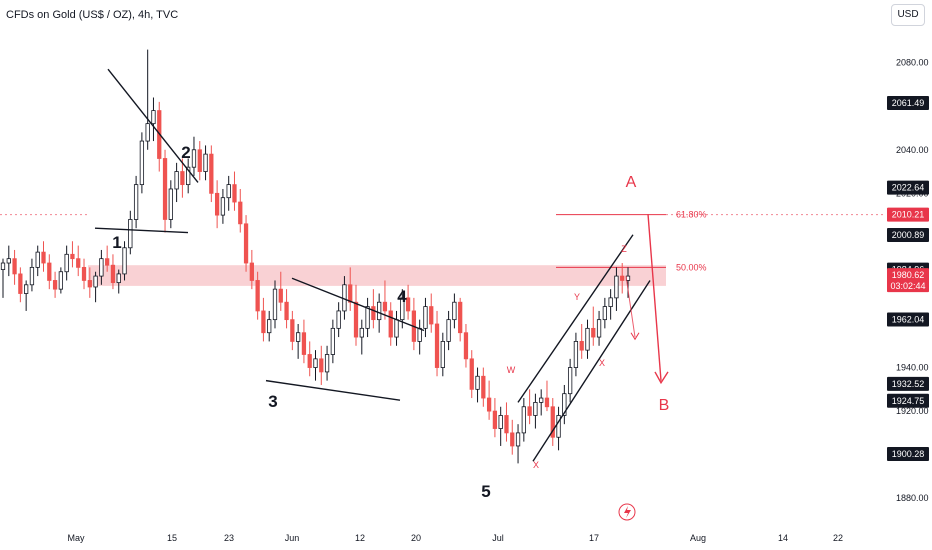  What do you see at coordinates (912, 411) in the screenshot?
I see `y-tick-label: 1920.00` at bounding box center [912, 411].